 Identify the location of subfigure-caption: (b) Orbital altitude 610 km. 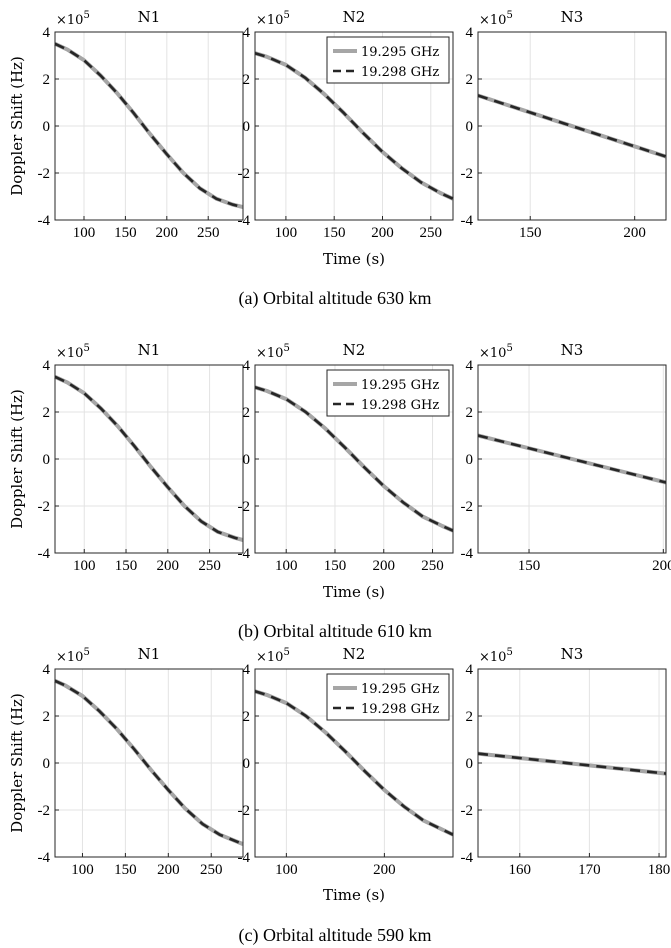
(335, 631).